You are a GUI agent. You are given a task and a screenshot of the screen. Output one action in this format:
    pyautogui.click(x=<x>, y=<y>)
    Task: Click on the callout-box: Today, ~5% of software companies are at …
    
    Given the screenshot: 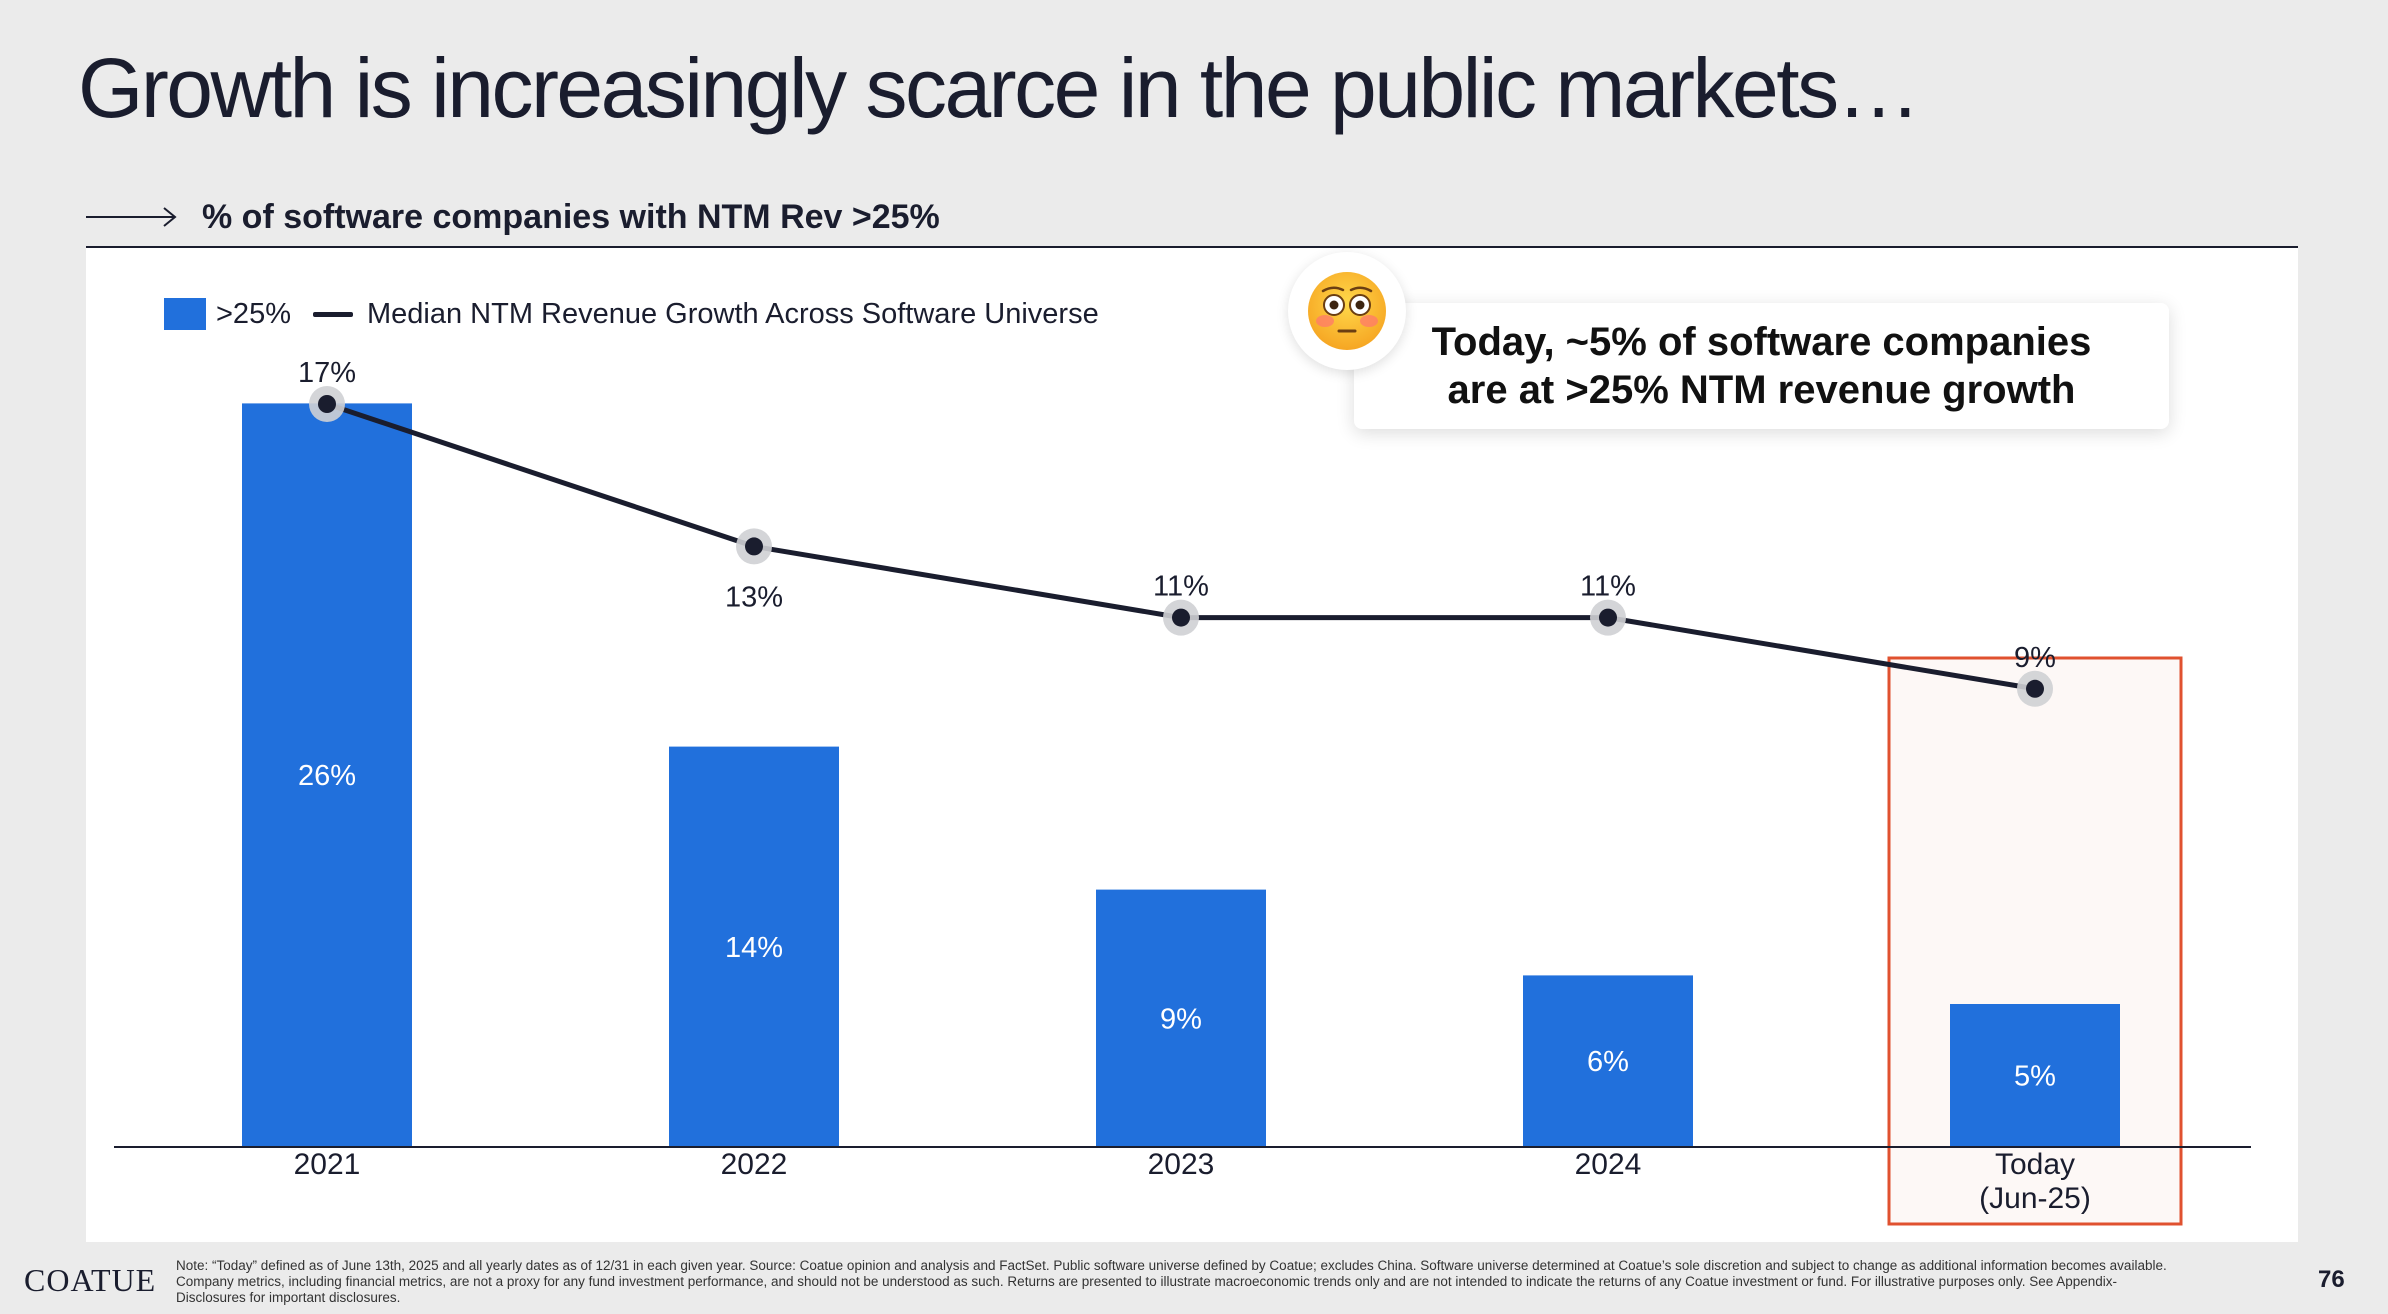 What is the action you would take?
    pyautogui.click(x=1761, y=366)
    